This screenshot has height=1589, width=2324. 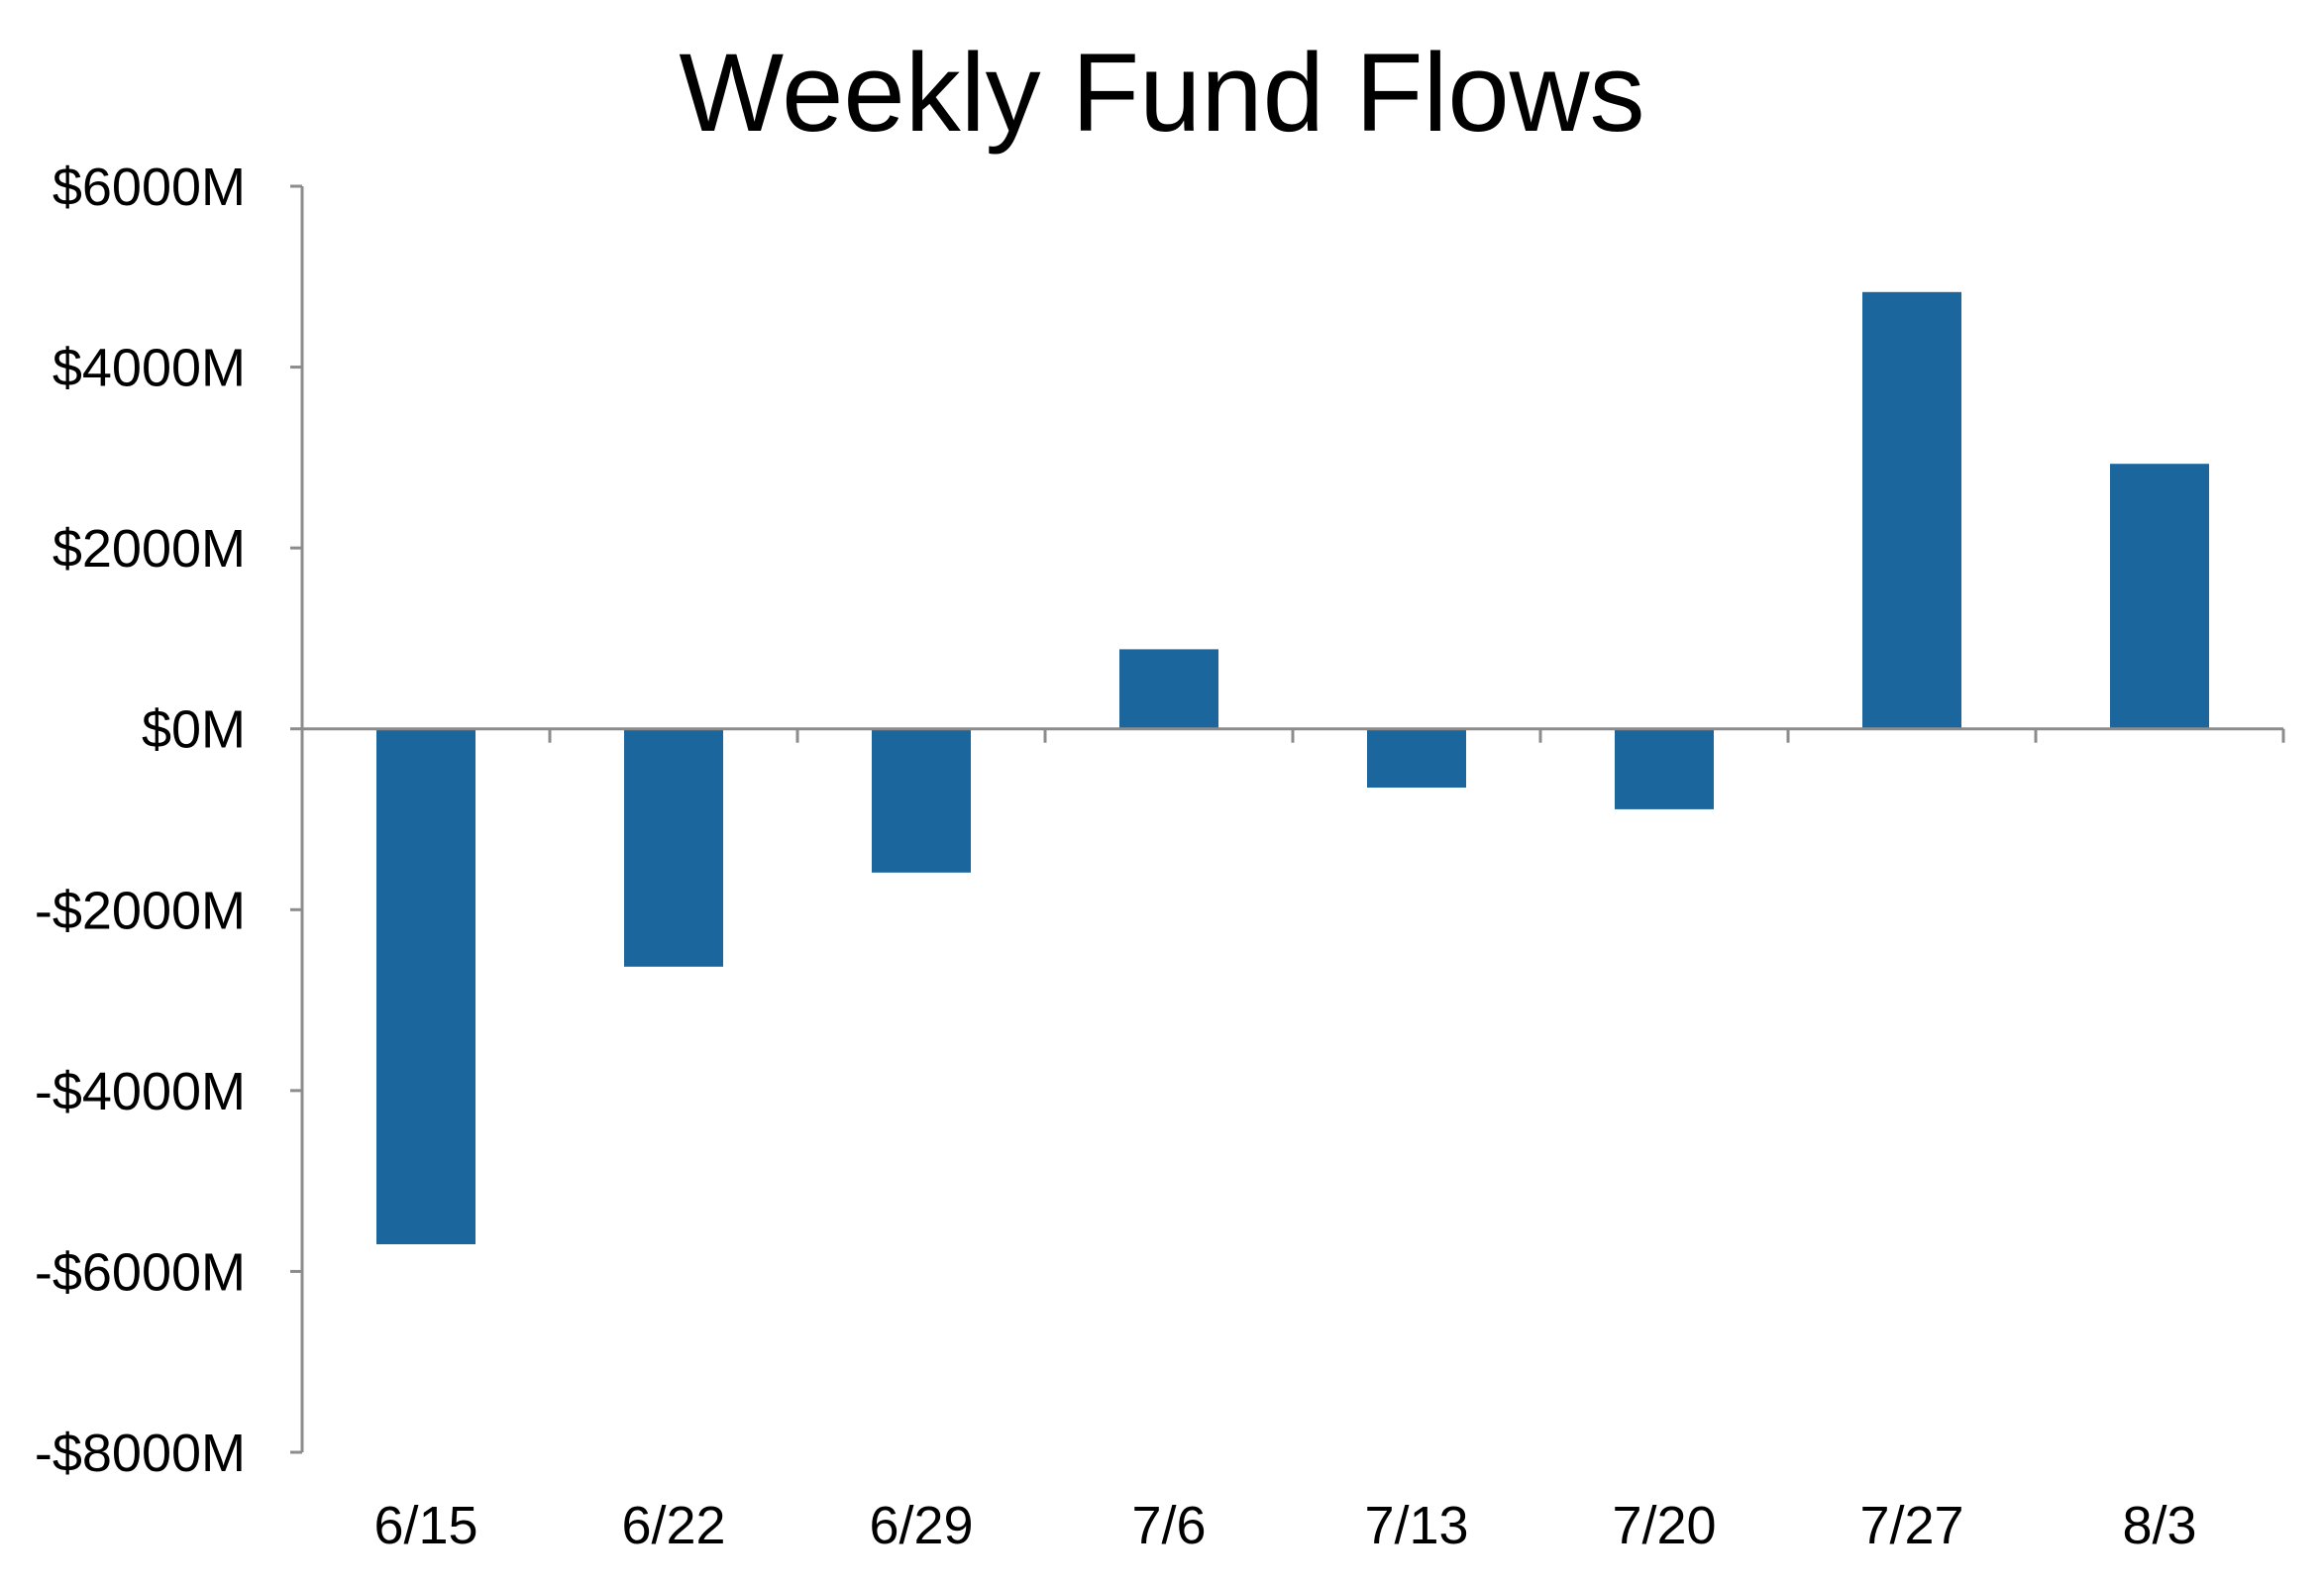 I want to click on y-tick-label: -$2000M, so click(x=140, y=910).